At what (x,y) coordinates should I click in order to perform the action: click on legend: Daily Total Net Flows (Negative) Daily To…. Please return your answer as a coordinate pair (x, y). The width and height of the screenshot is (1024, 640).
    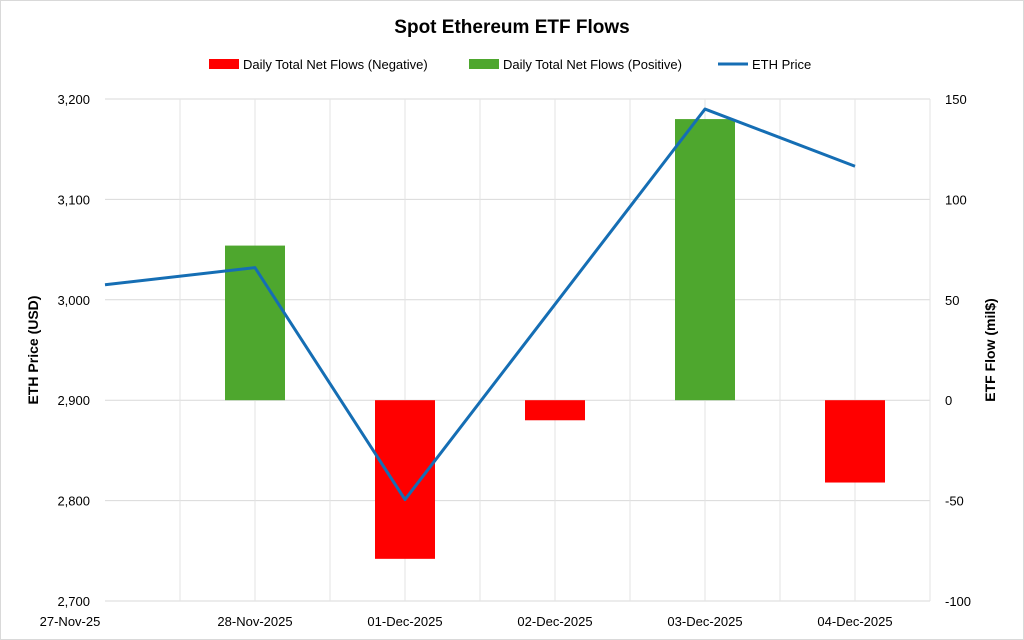
    Looking at the image, I should click on (510, 64).